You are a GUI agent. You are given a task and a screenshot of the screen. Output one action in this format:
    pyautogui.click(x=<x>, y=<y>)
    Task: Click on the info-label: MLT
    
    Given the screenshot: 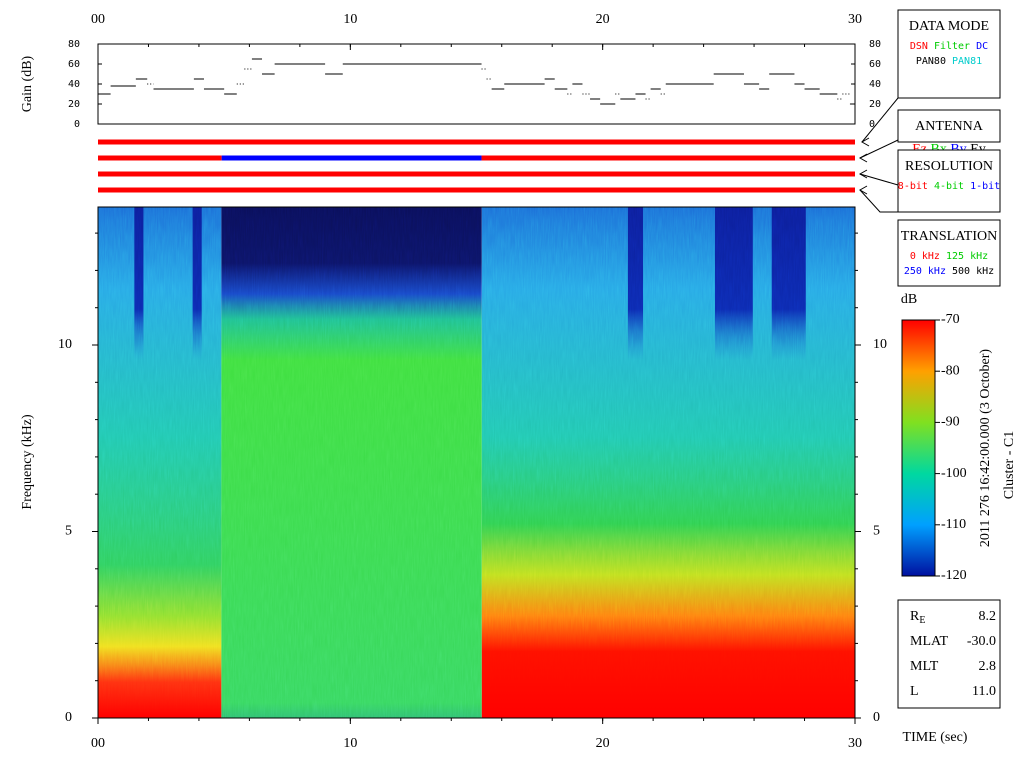 What is the action you would take?
    pyautogui.click(x=924, y=666)
    